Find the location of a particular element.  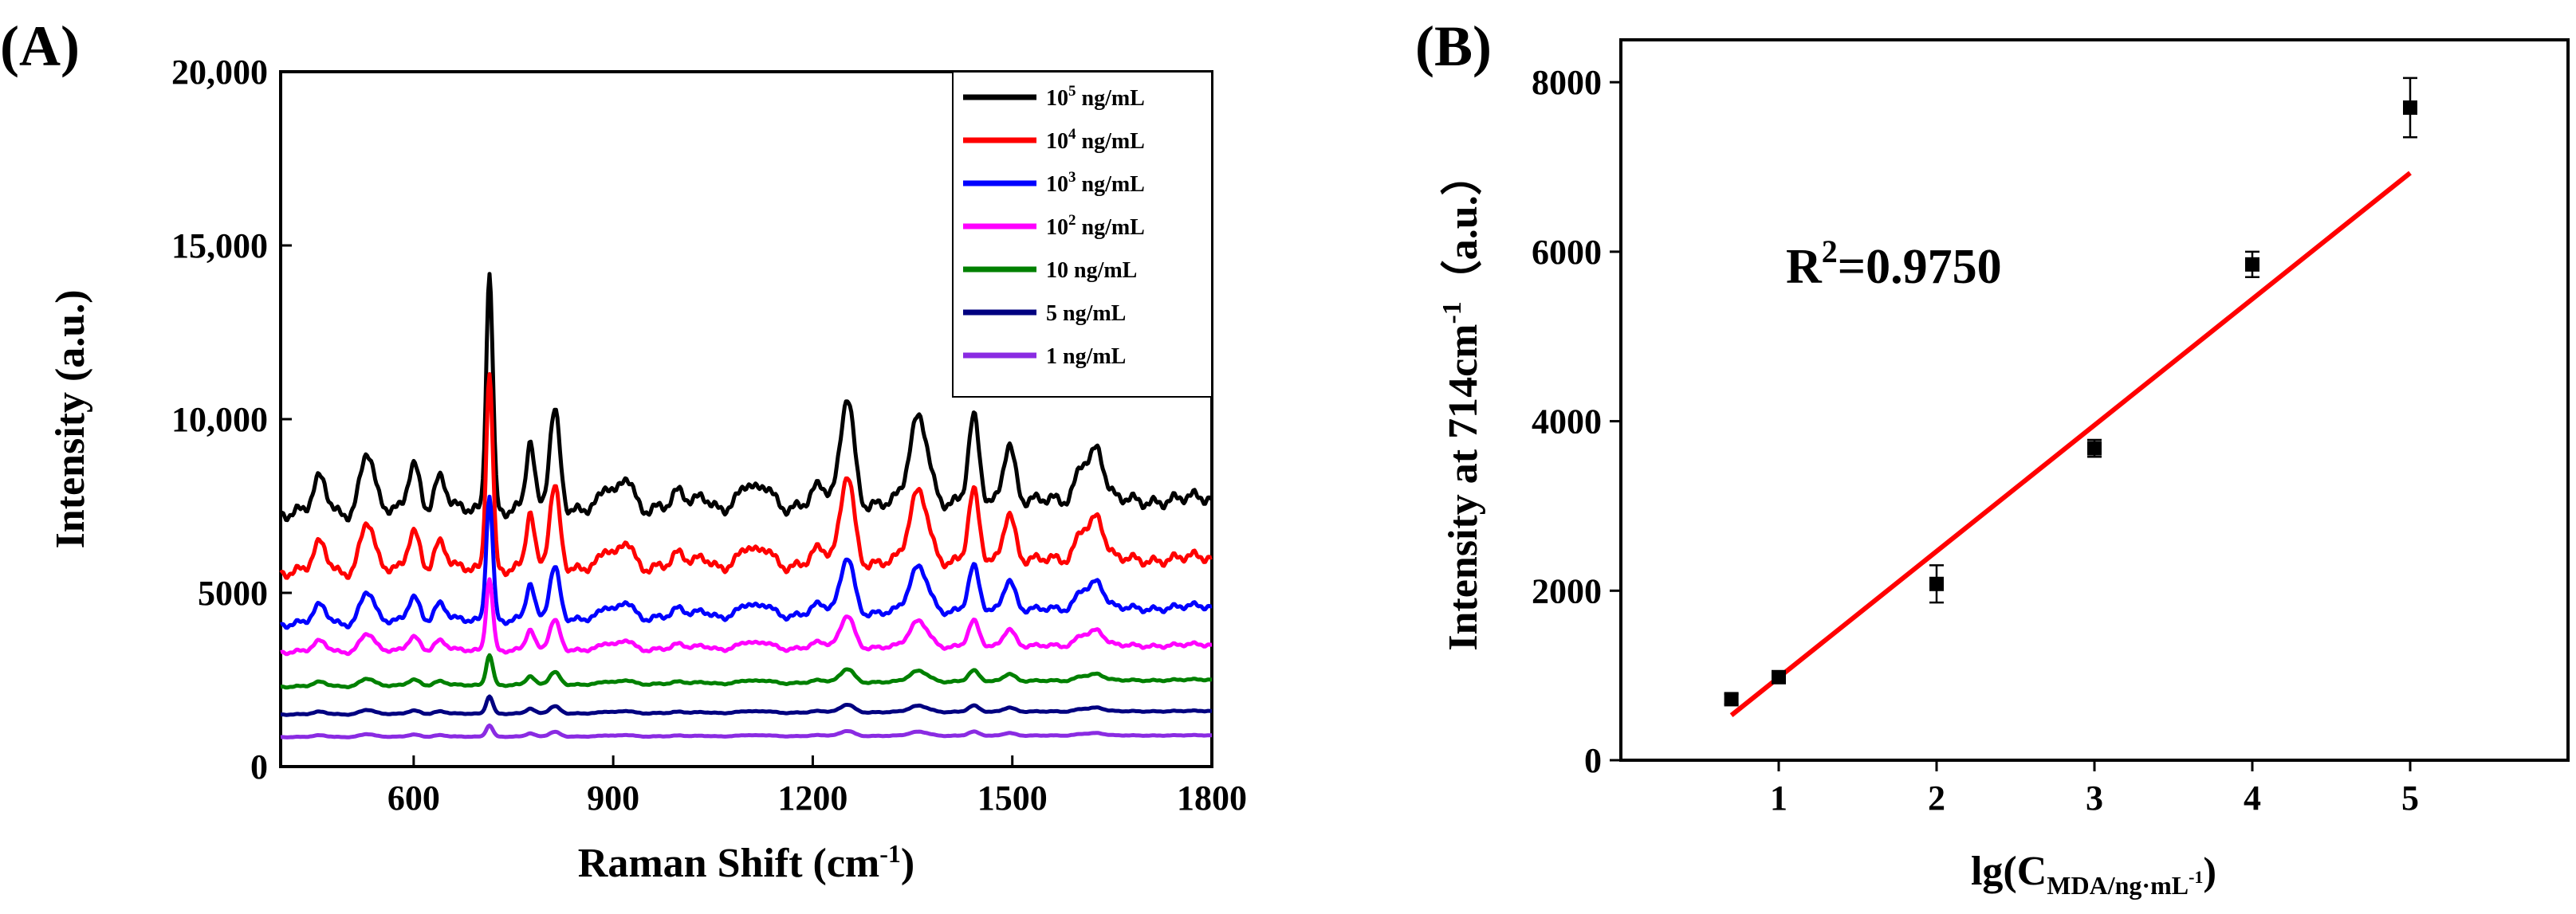

y-tick-label: 2000 is located at coordinates (1567, 590).